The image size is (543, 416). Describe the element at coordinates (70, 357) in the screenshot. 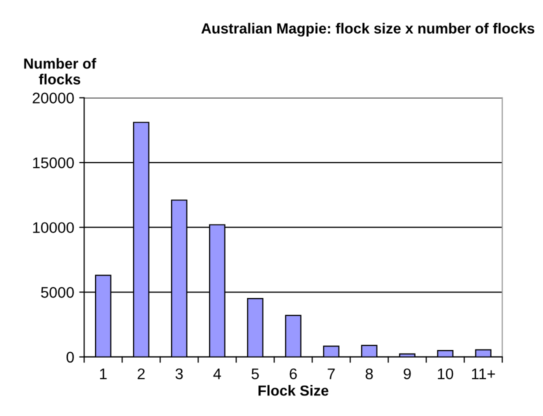

I see `y-tick-label: 0` at that location.